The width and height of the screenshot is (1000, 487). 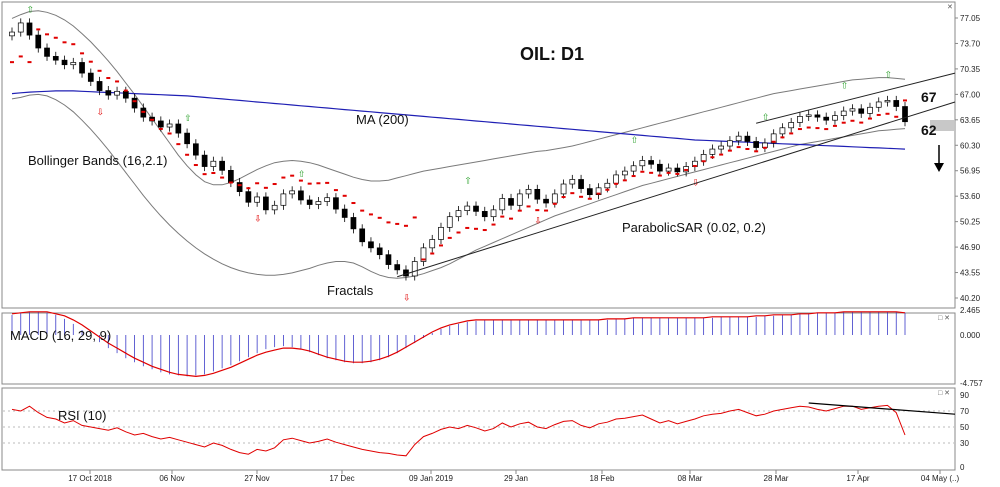 I want to click on price-tick-label: 46.90, so click(x=970, y=247).